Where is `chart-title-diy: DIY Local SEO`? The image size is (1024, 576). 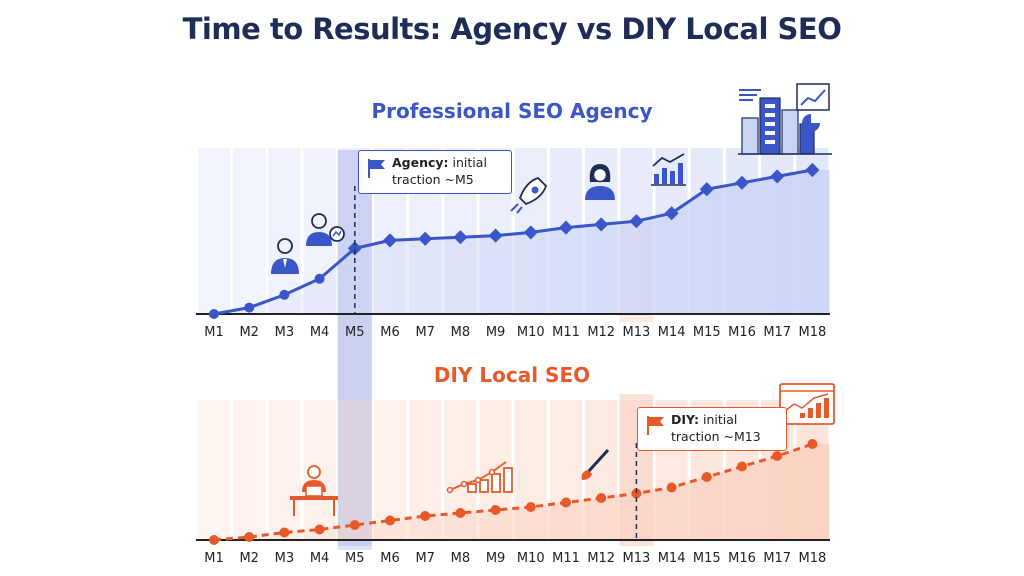
chart-title-diy: DIY Local SEO is located at coordinates (512, 375).